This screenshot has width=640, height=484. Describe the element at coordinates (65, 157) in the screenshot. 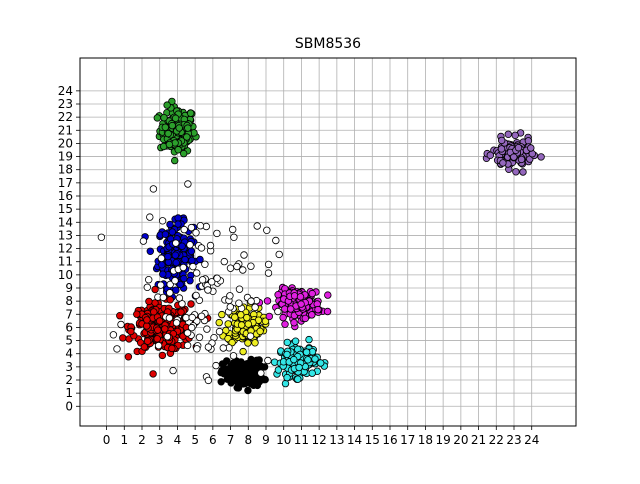

I see `y-tick-label: 19` at that location.